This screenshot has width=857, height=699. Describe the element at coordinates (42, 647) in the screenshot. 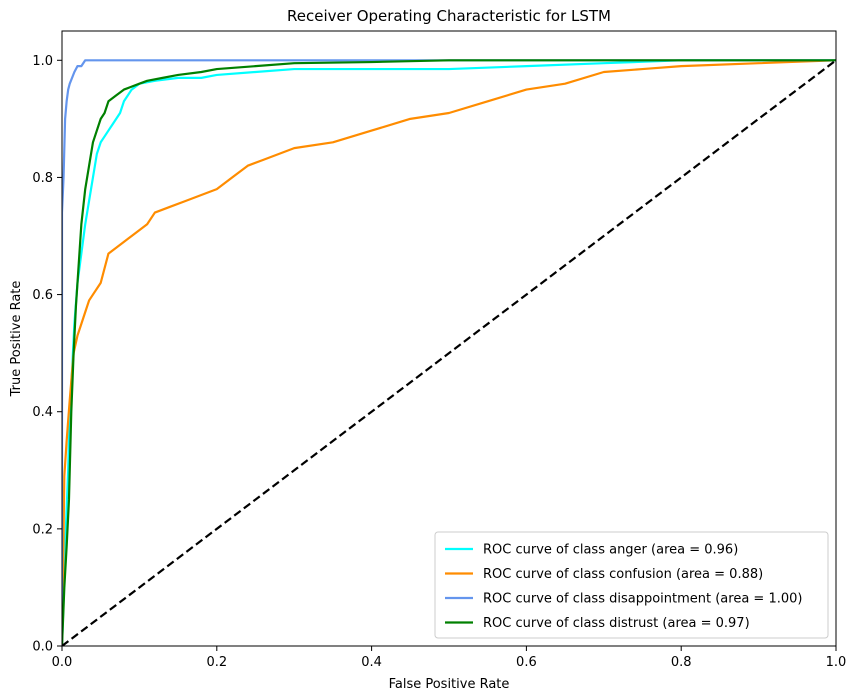

I see `y-tick-label: 0.0` at that location.